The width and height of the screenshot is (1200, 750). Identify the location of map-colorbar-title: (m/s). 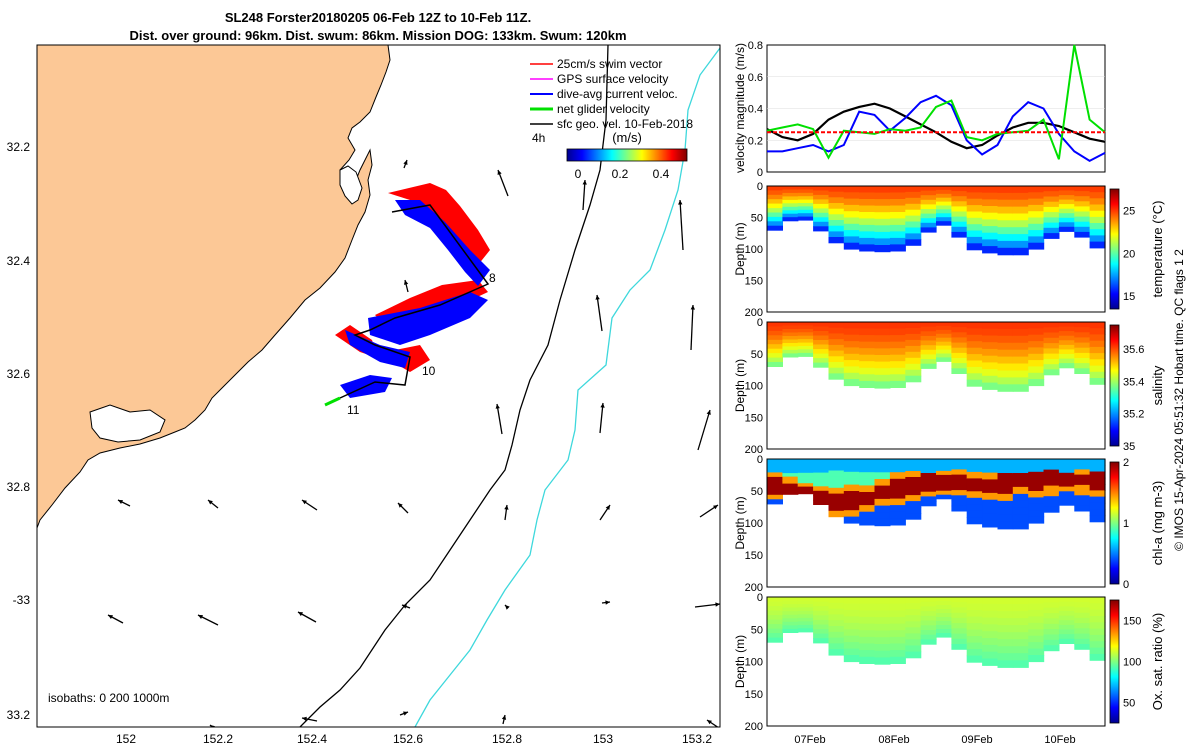
(627, 137).